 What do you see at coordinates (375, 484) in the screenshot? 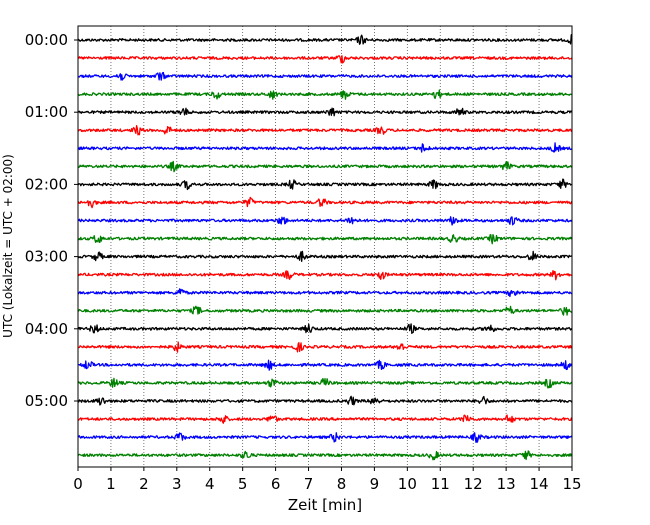
I see `x-tick-label: 9` at bounding box center [375, 484].